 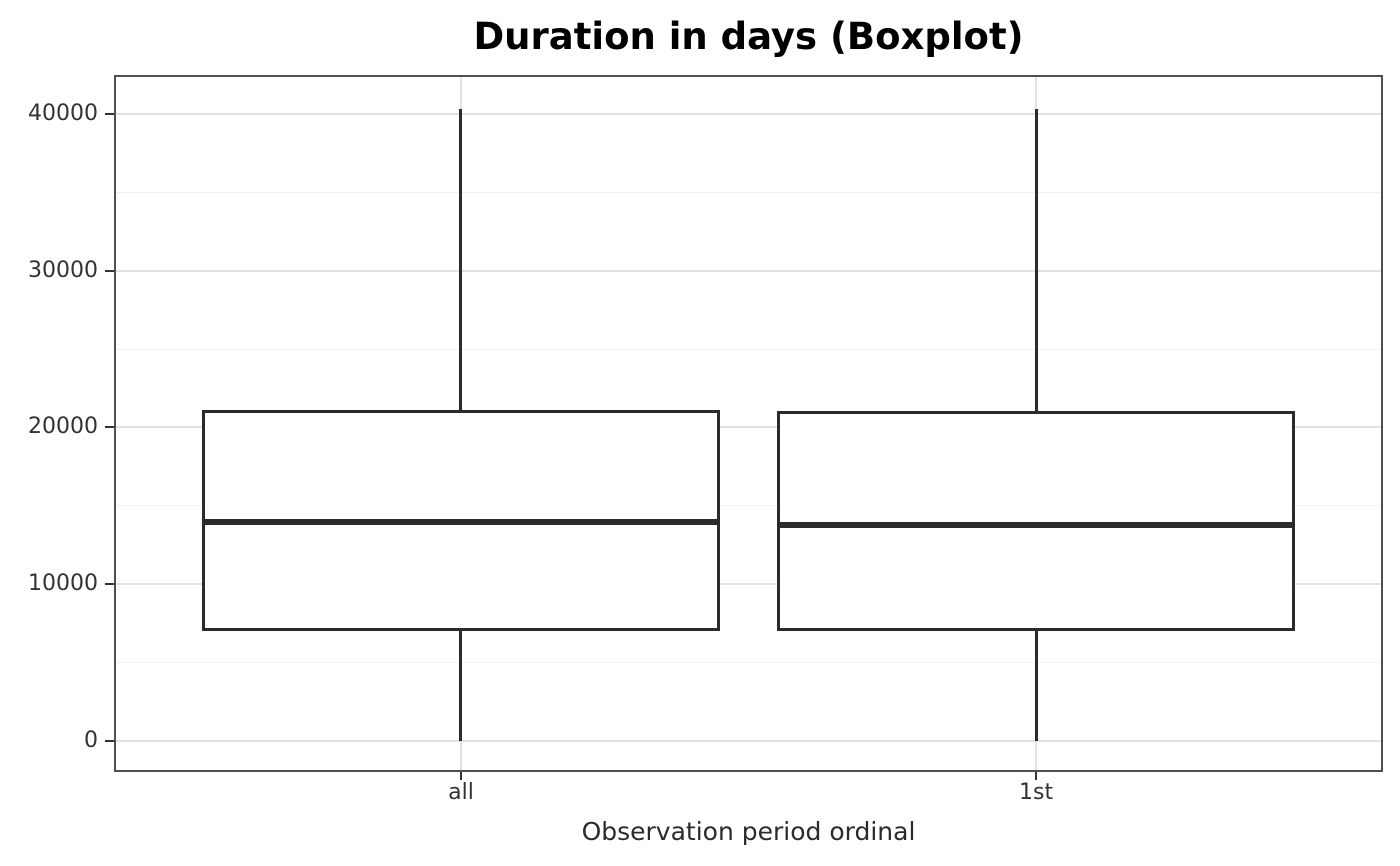 I want to click on y-tick-label: 40000, so click(x=63, y=113).